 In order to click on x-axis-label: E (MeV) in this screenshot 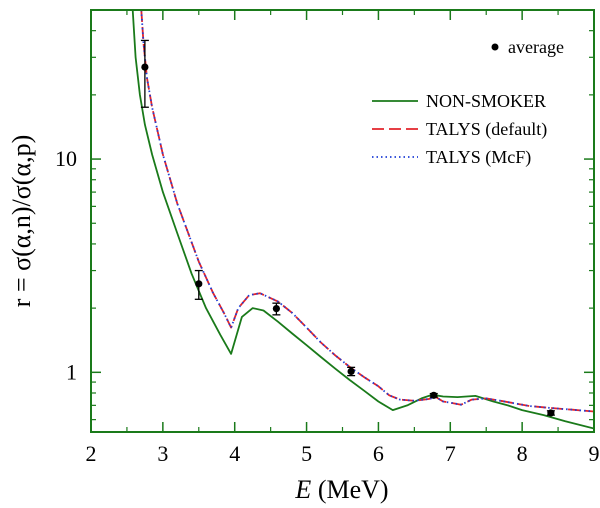, I will do `click(341, 489)`.